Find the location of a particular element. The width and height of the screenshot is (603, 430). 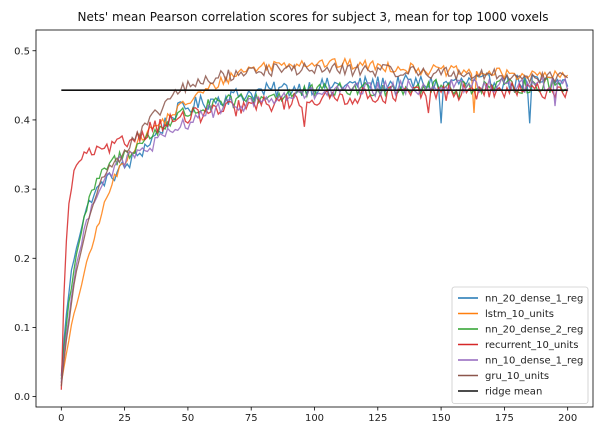

y-tick-label: 0.5 is located at coordinates (22, 51).